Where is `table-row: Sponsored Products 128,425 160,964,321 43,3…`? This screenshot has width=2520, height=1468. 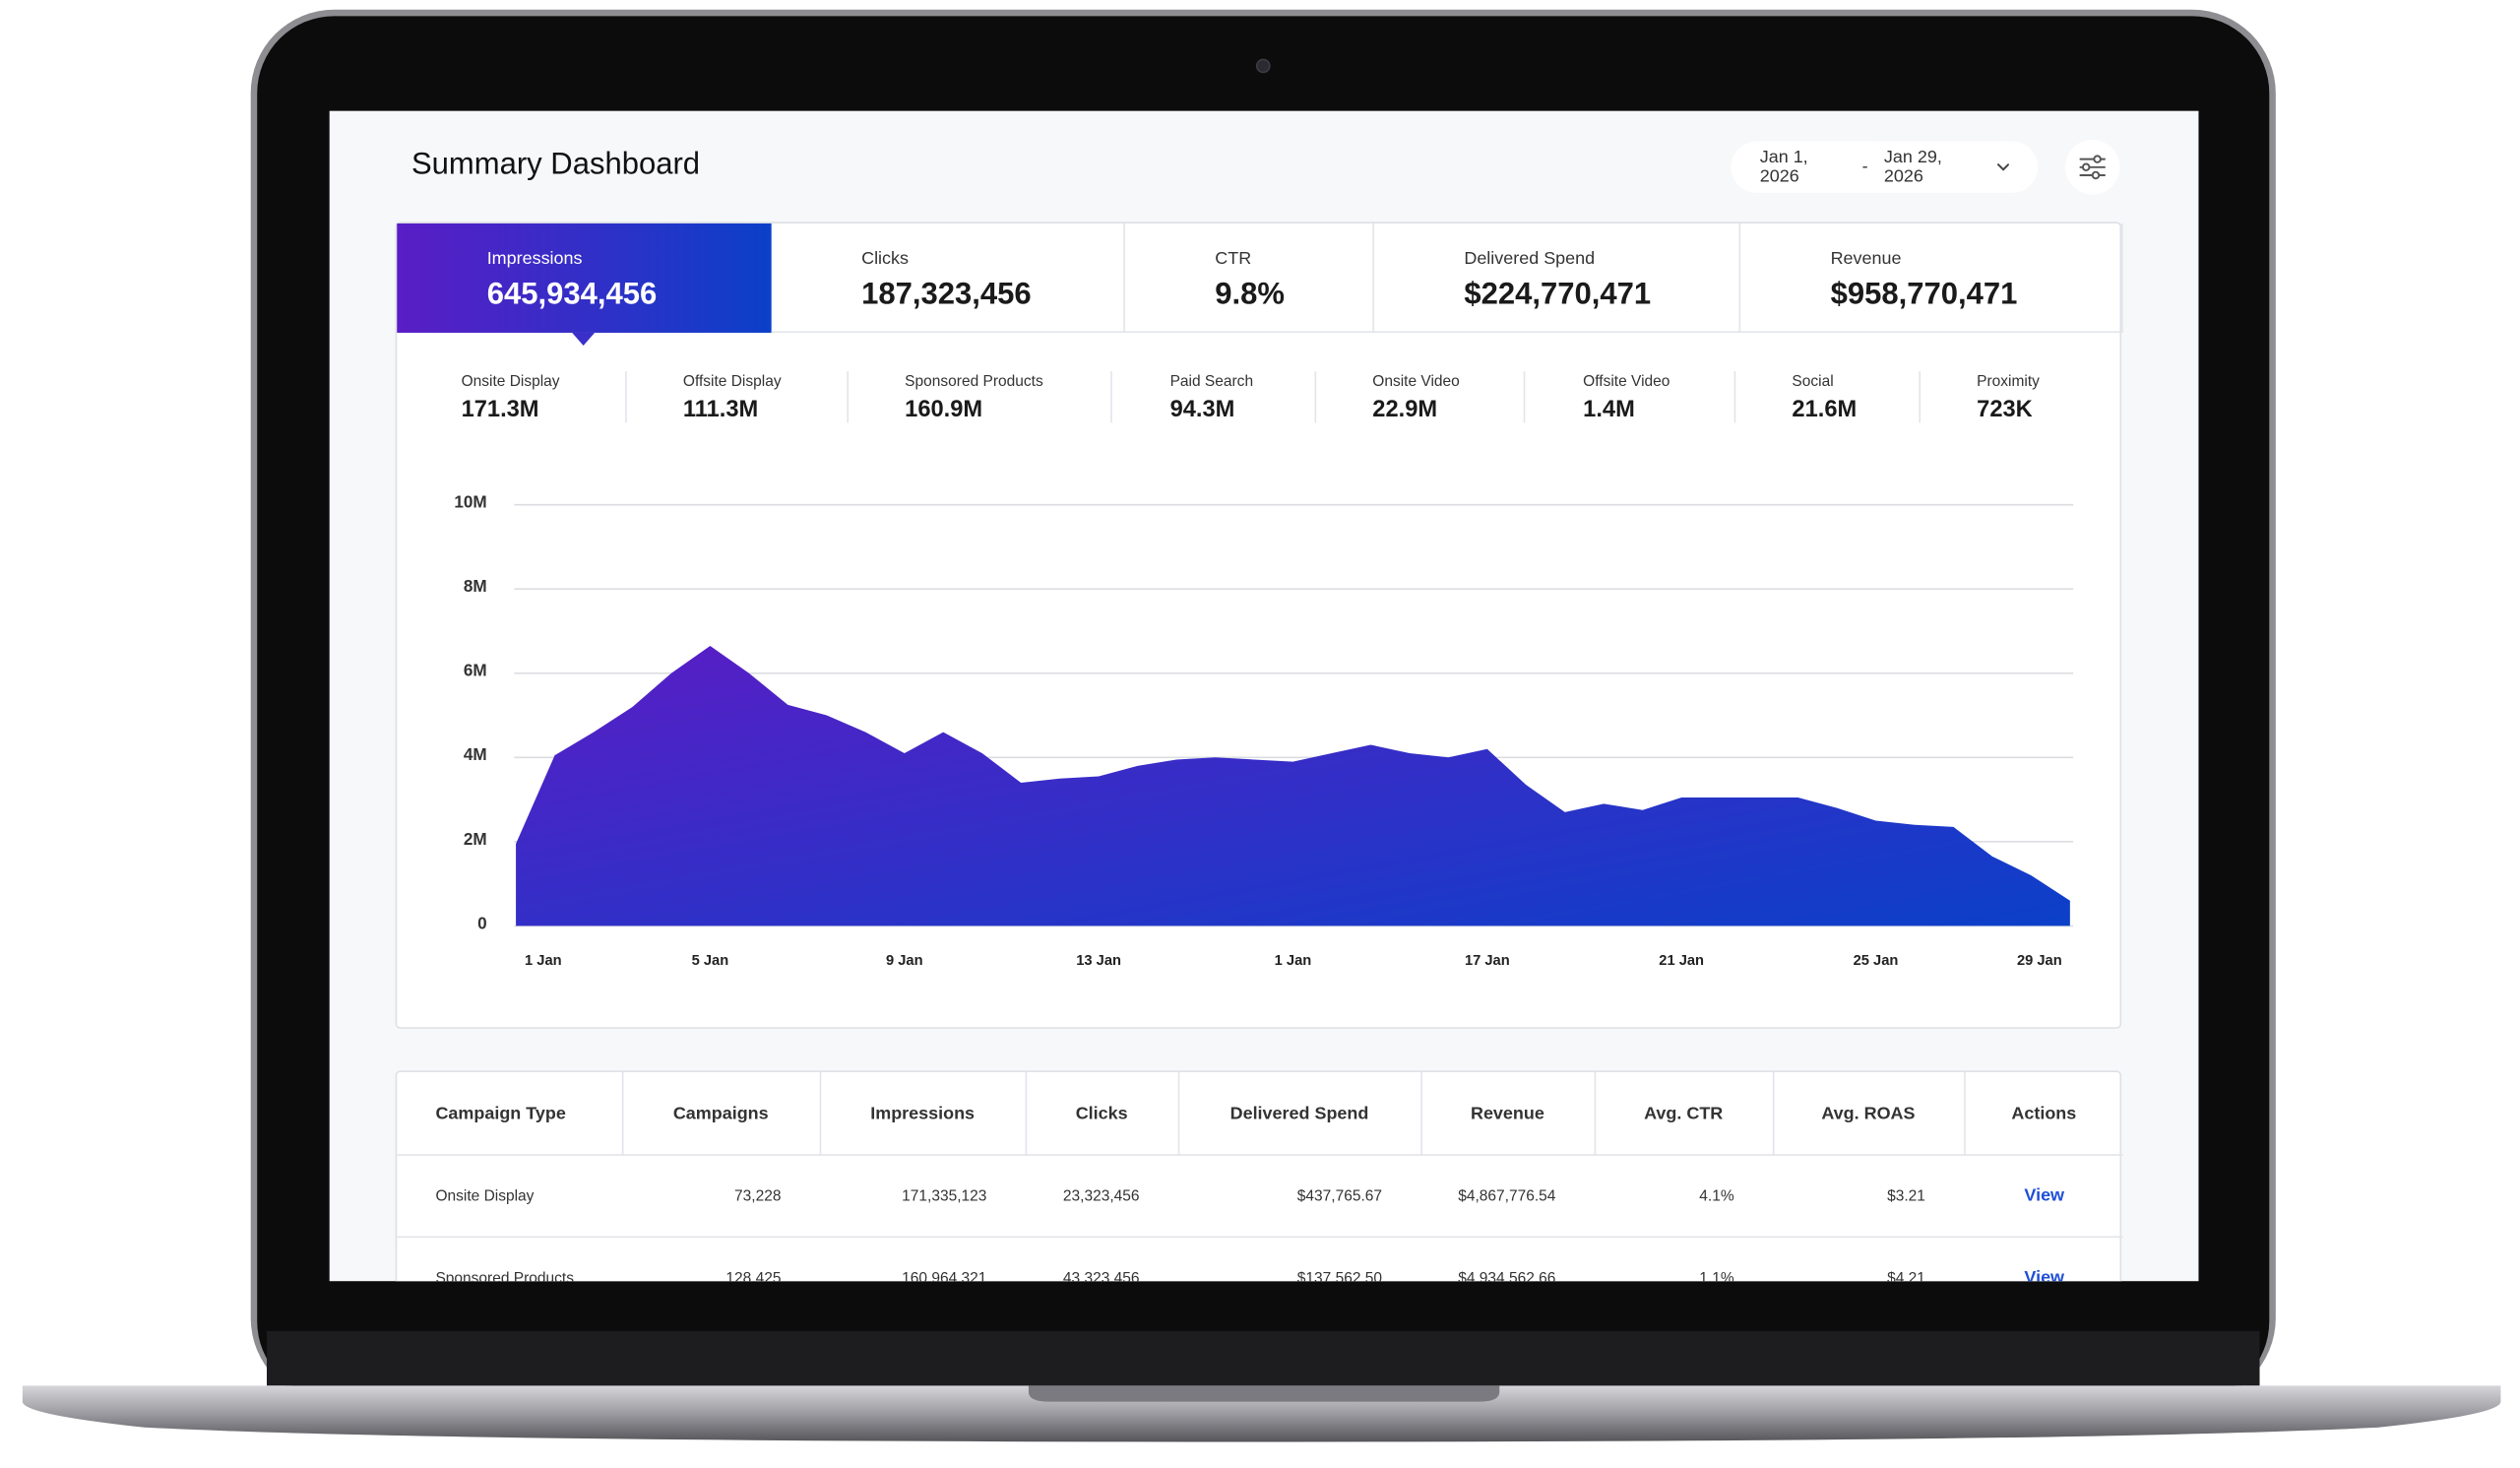 table-row: Sponsored Products 128,425 160,964,321 43,3… is located at coordinates (1260, 1260).